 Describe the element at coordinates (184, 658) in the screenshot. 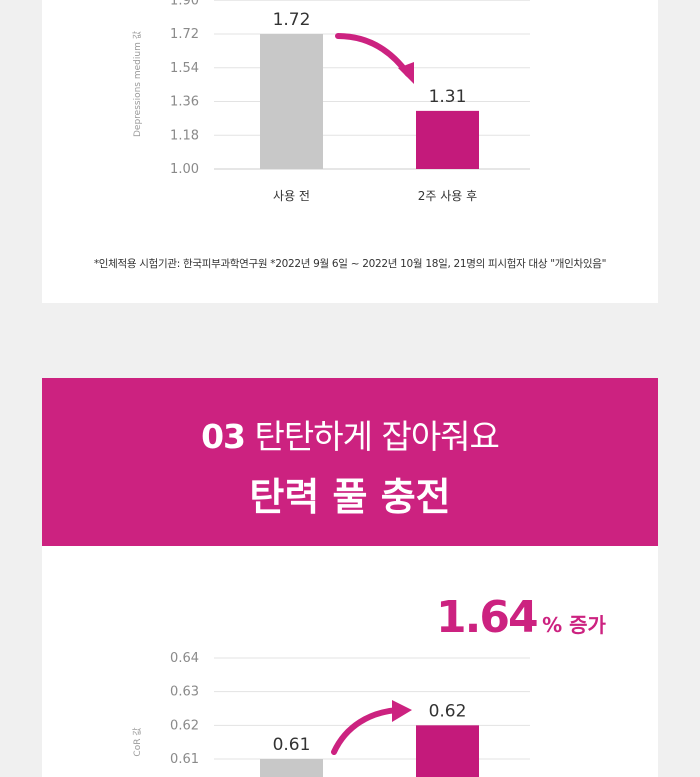

I see `y-tick-label: 0.64` at that location.